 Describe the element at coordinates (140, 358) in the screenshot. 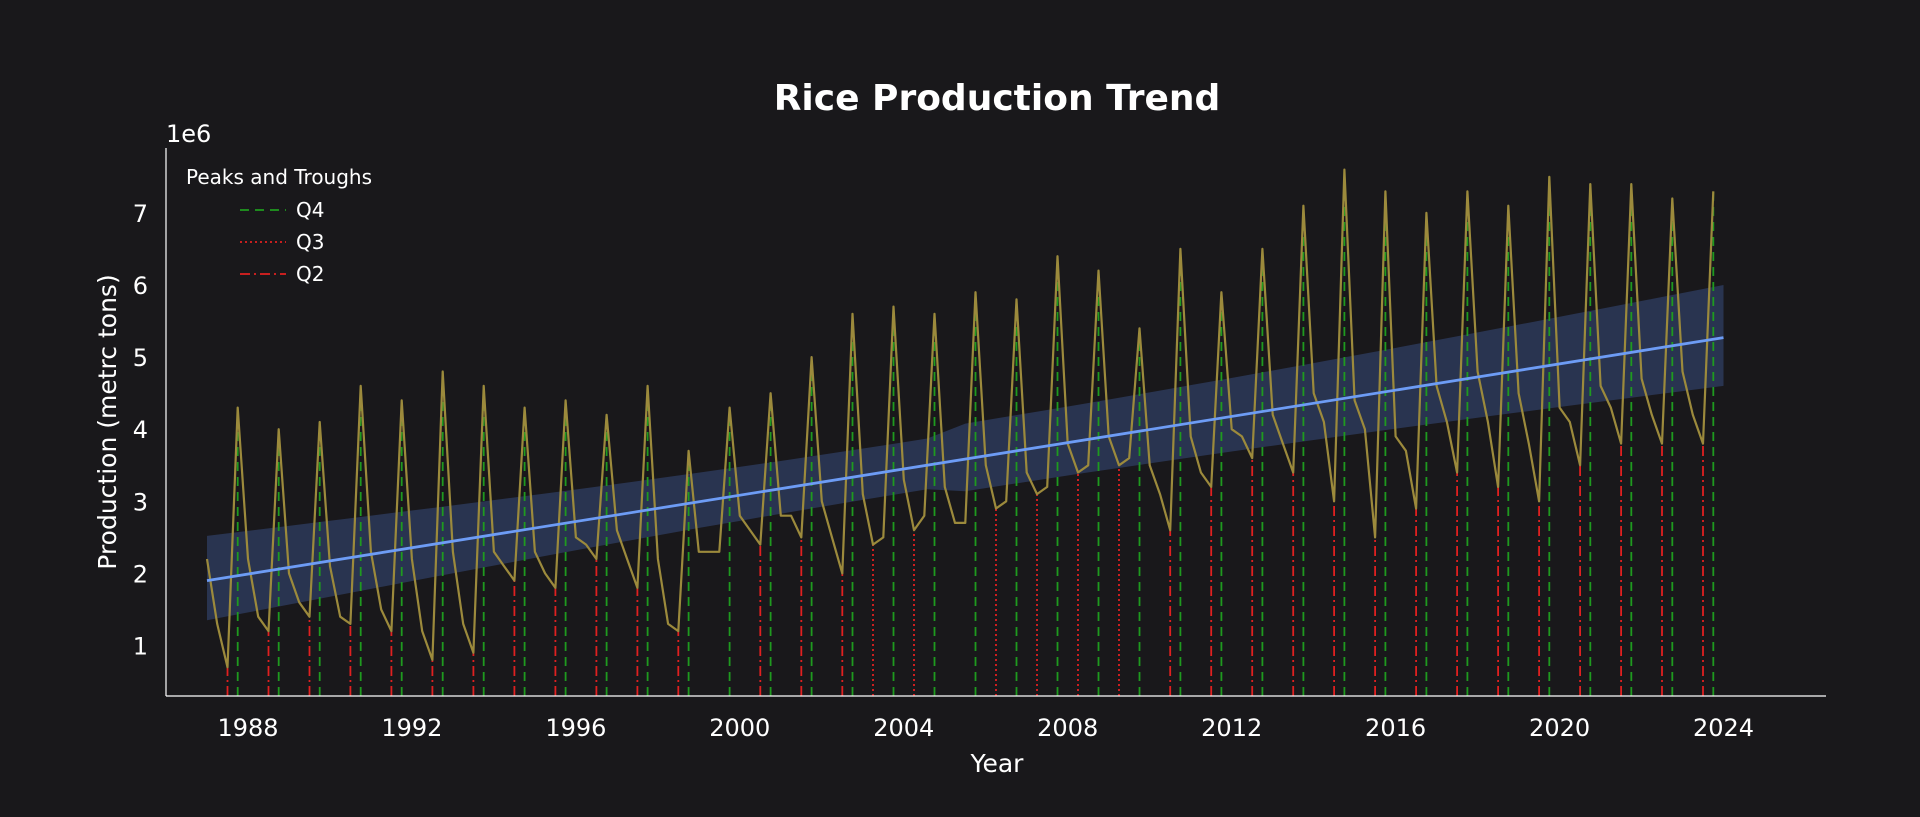

I see `y-tick-label: 5` at that location.